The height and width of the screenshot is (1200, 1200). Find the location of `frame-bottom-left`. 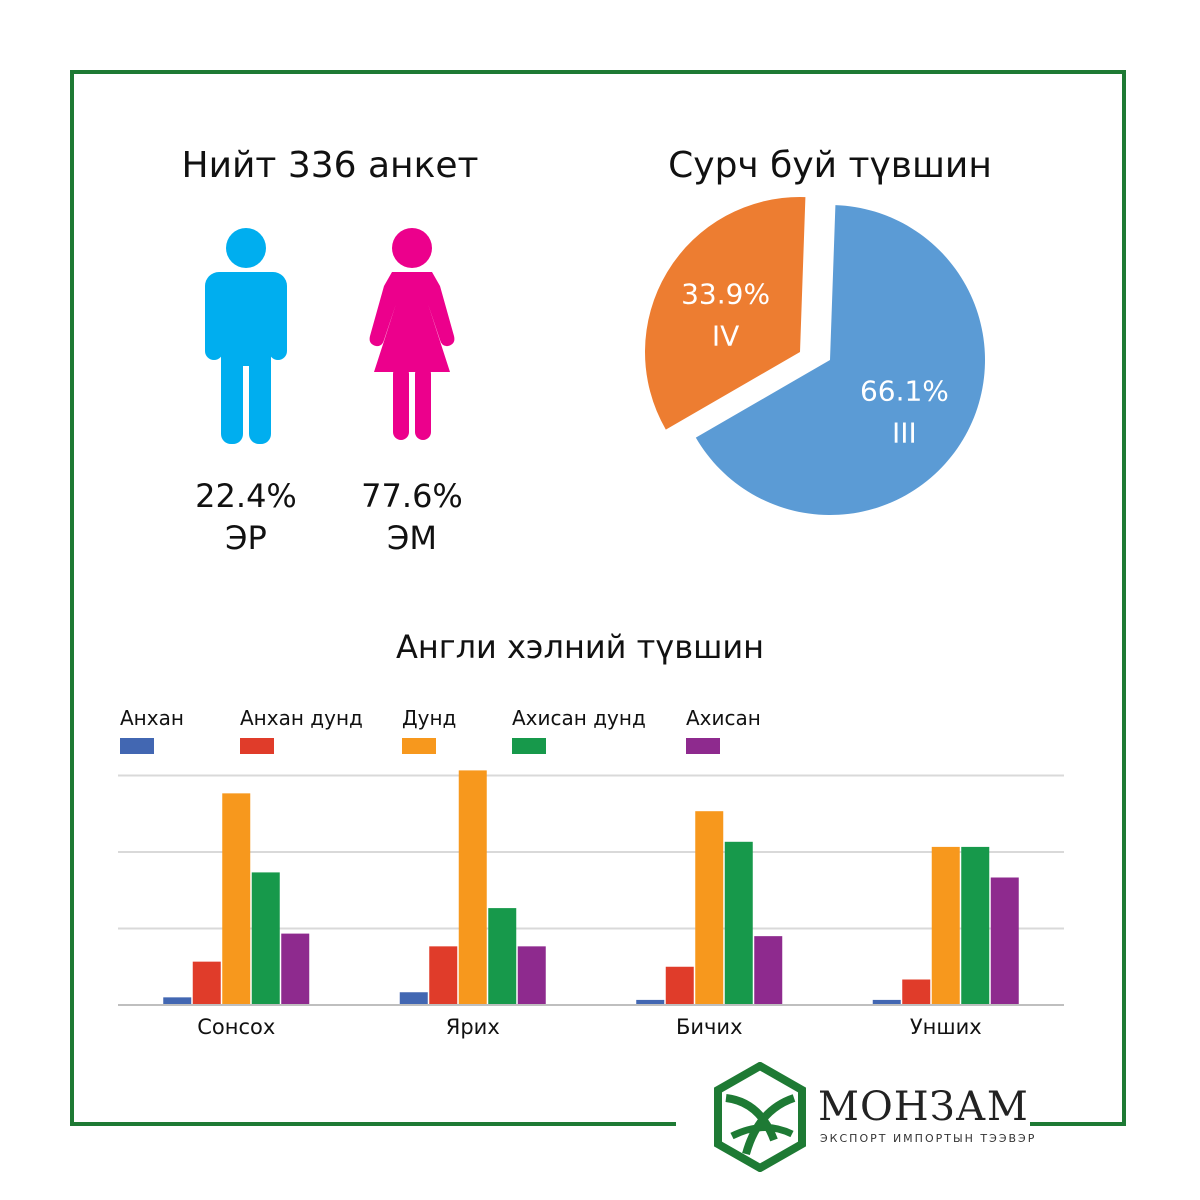

frame-bottom-left is located at coordinates (373, 1124).